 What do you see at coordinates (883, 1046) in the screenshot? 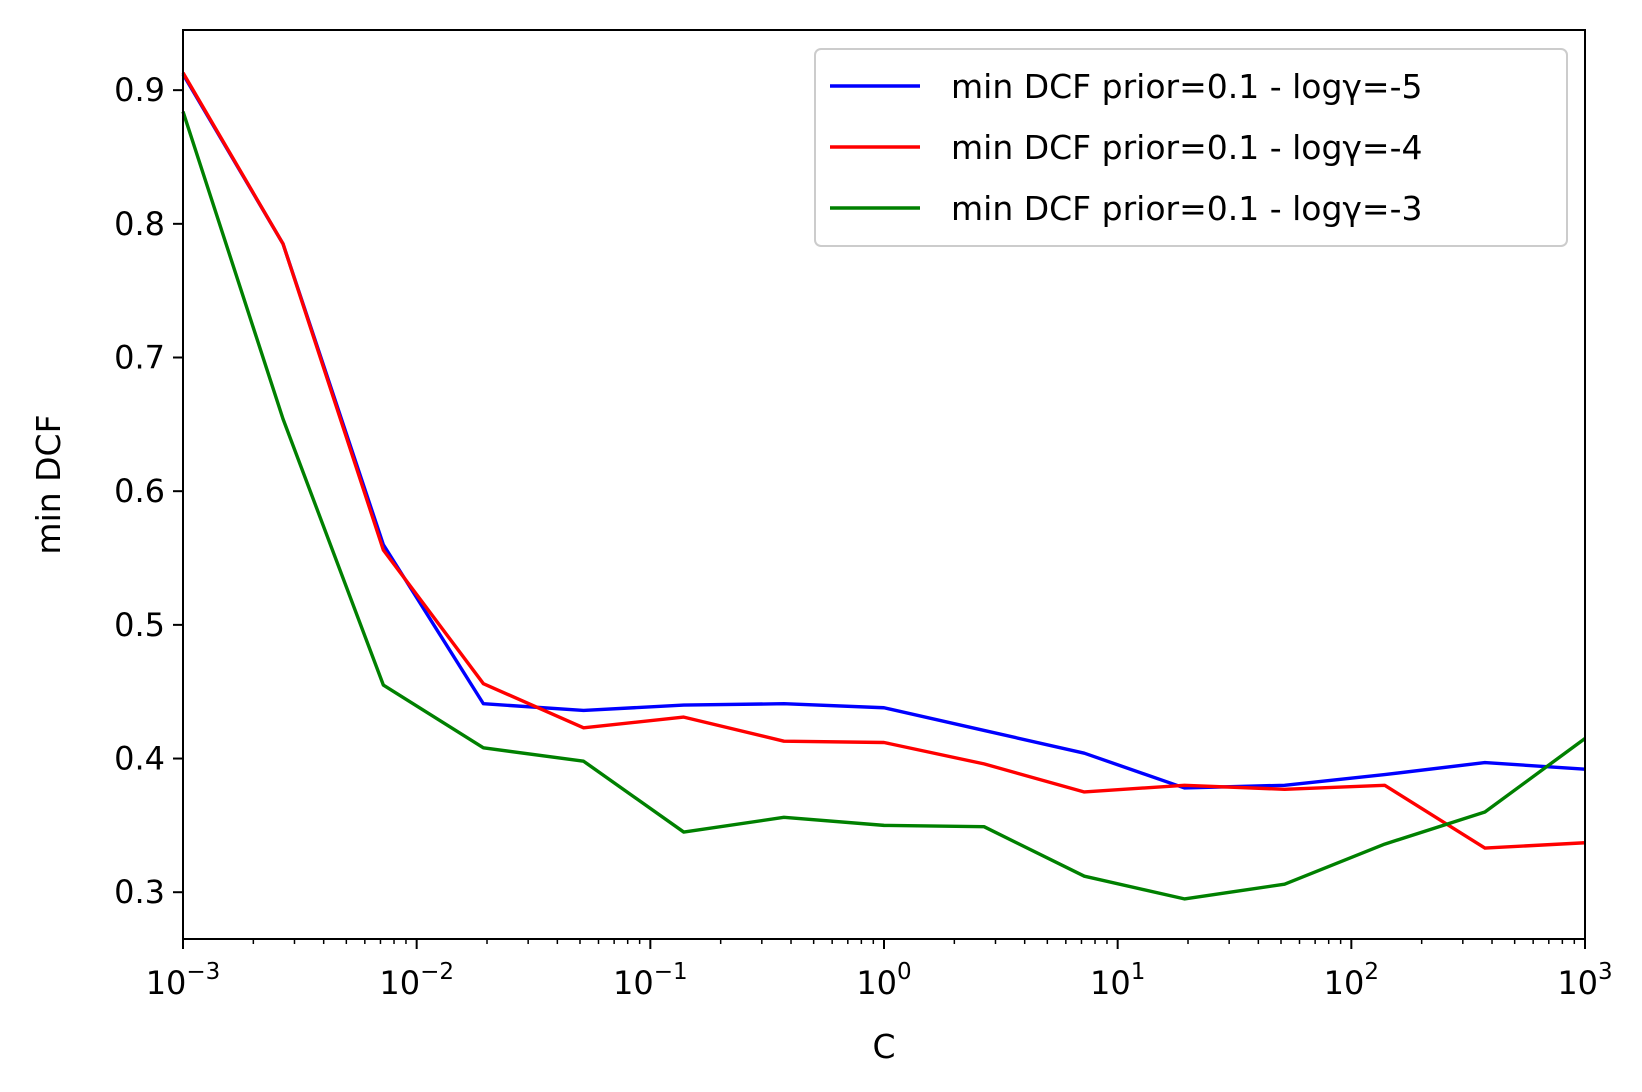
I see `x-axis-label: C` at bounding box center [883, 1046].